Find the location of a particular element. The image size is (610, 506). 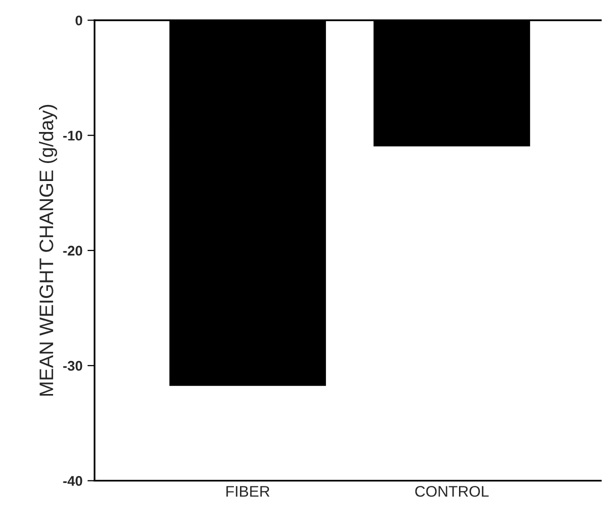

y-tick-label: -40 is located at coordinates (72, 481).